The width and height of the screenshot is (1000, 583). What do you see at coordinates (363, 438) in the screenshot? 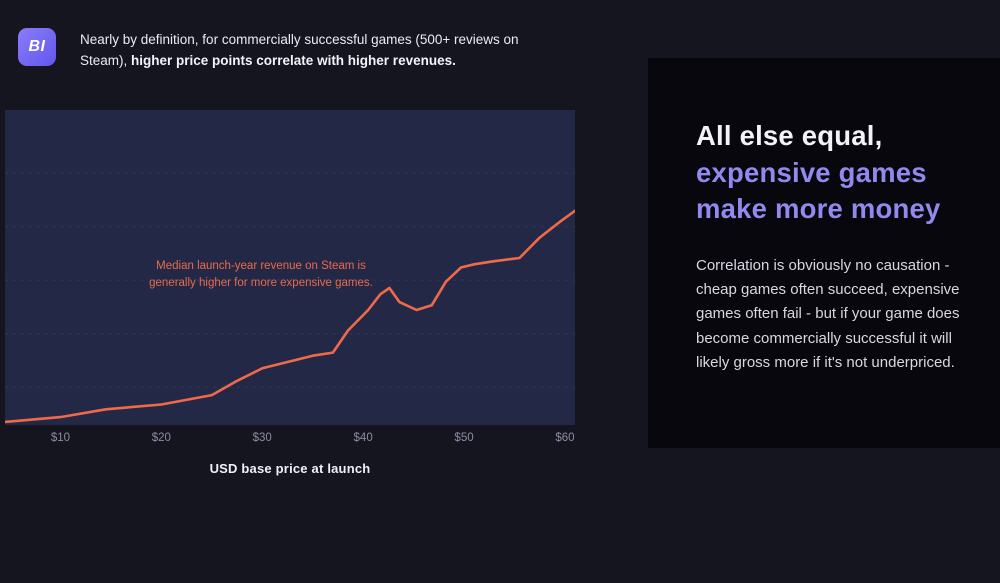
I see `x-tick-label: $40` at bounding box center [363, 438].